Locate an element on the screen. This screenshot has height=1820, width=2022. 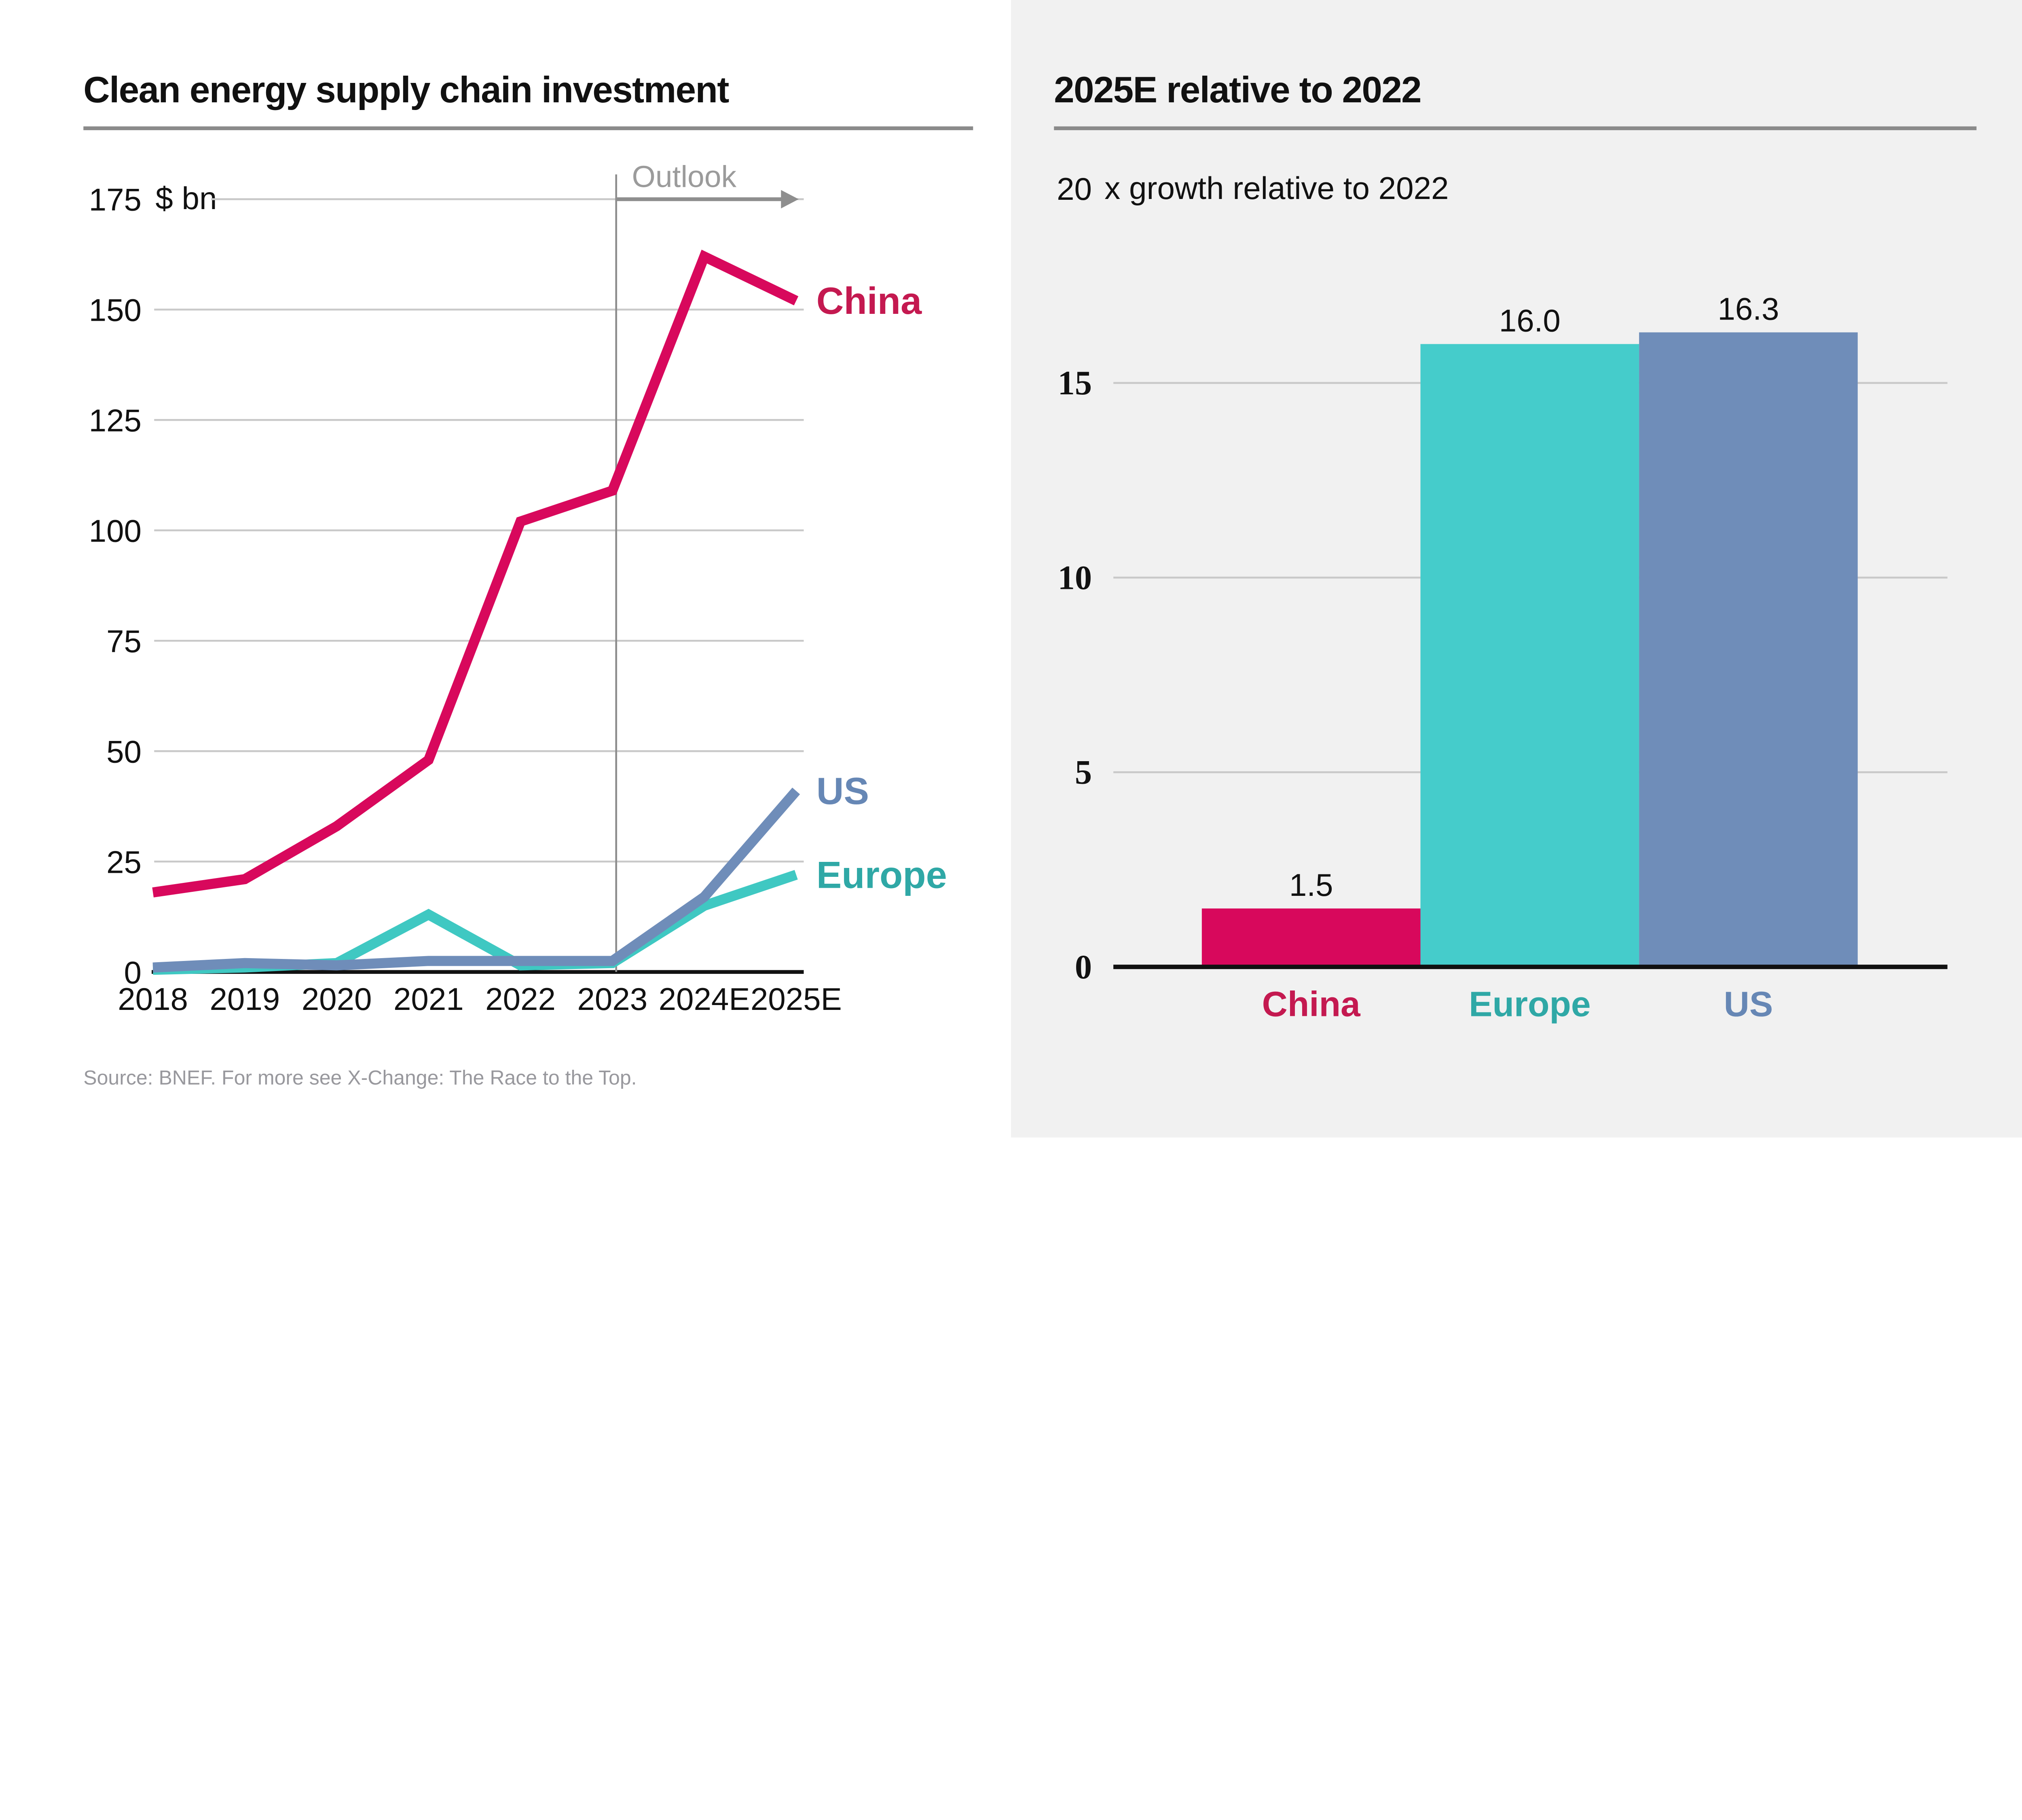
outlook-label: Outlook is located at coordinates (684, 177).